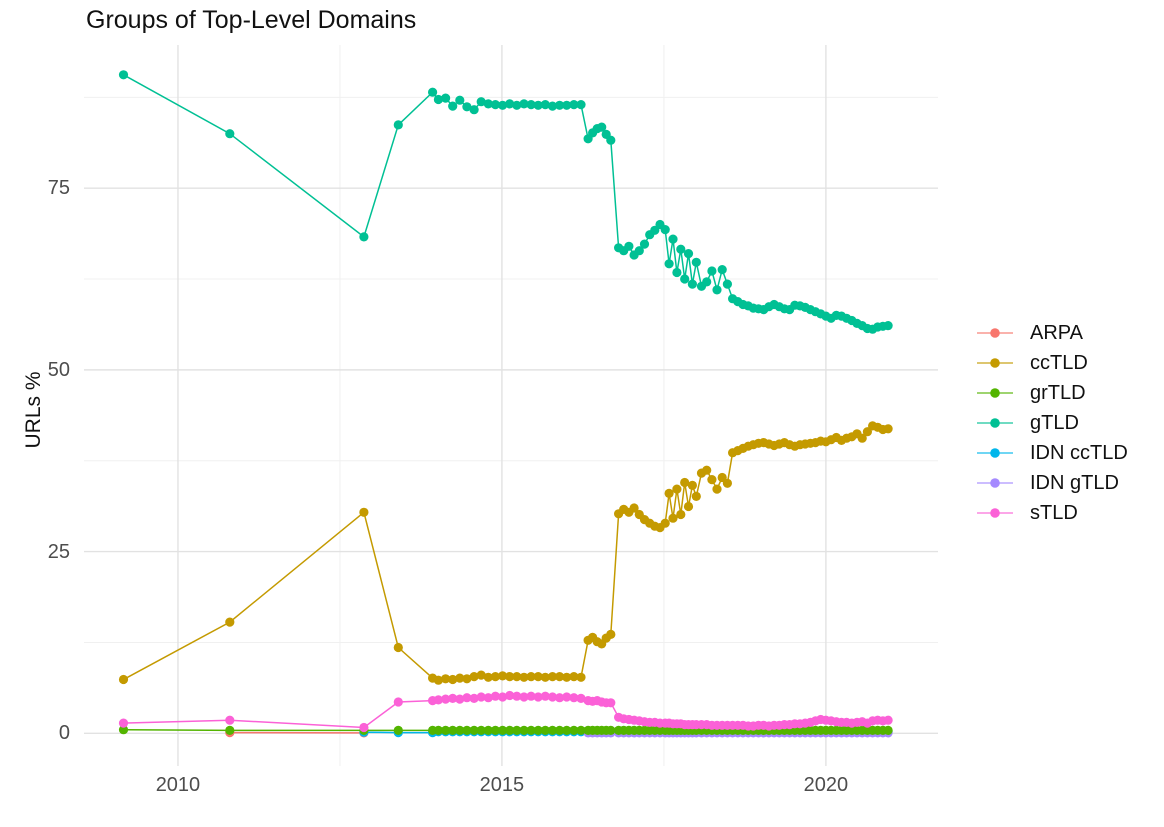  What do you see at coordinates (1059, 362) in the screenshot?
I see `legend-label: ccTLD` at bounding box center [1059, 362].